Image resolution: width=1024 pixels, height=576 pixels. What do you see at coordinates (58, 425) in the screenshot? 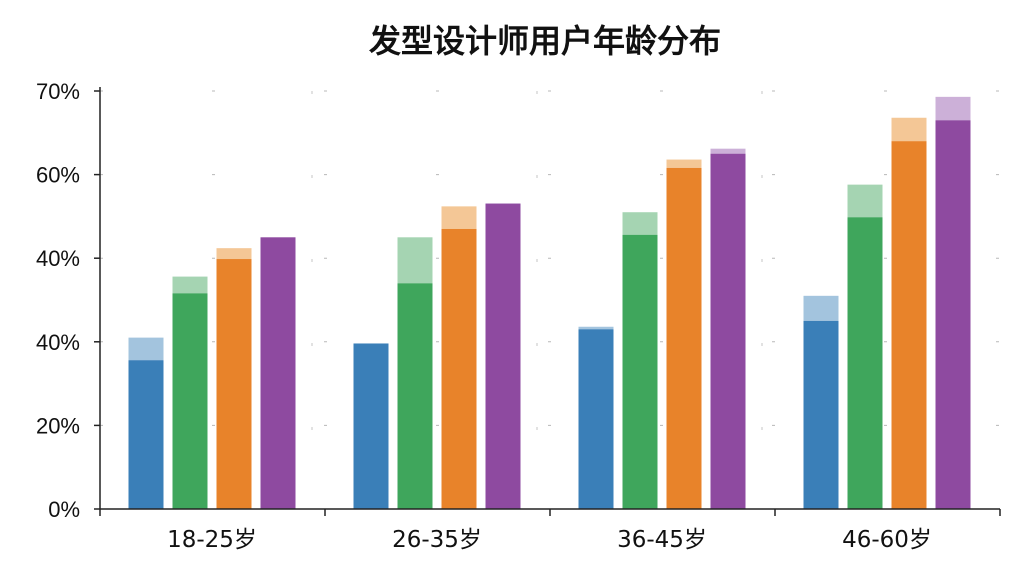
I see `y-tick-label: 20%` at bounding box center [58, 425].